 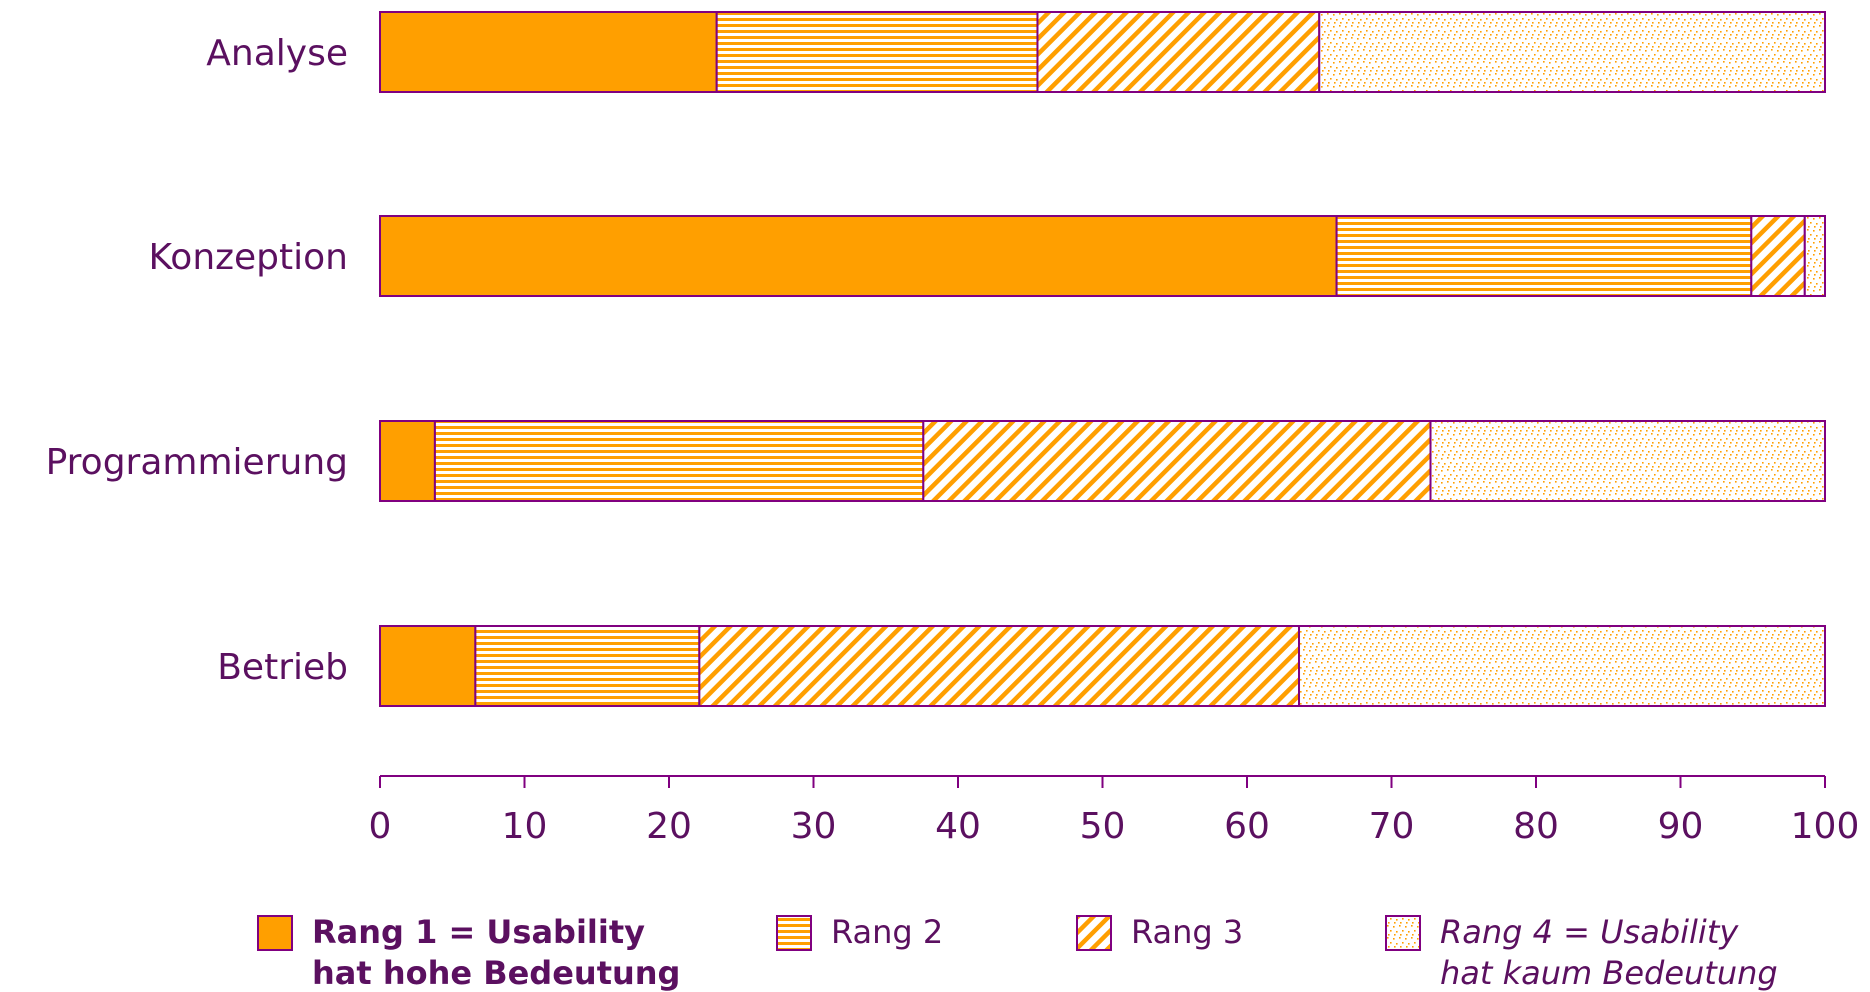 What do you see at coordinates (248, 257) in the screenshot?
I see `category-label: Konzeption` at bounding box center [248, 257].